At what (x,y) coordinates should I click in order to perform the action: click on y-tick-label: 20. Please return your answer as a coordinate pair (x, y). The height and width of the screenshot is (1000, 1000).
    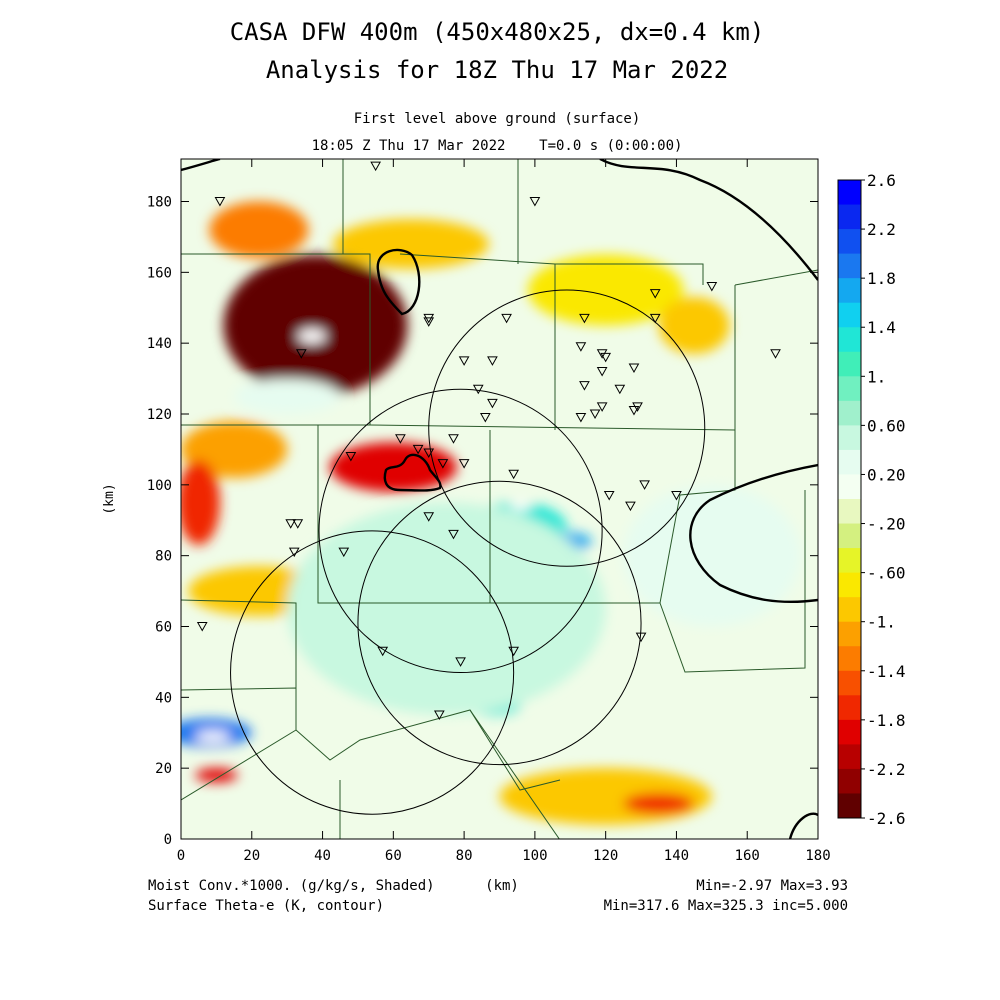
    Looking at the image, I should click on (163, 769).